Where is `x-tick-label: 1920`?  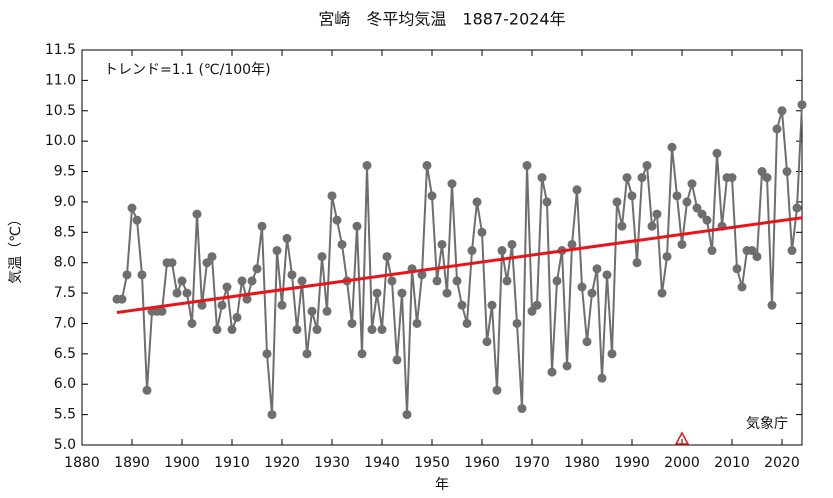
x-tick-label: 1920 is located at coordinates (282, 463).